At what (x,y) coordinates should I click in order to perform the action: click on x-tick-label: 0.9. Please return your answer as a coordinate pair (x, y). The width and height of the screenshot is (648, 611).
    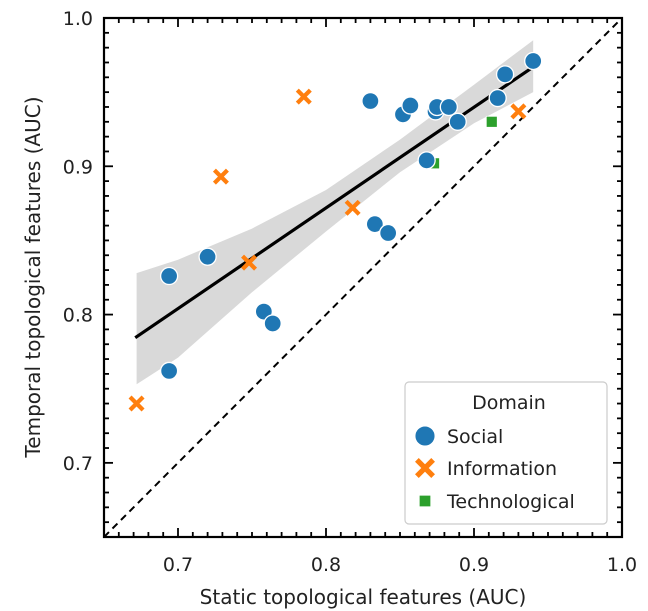
    Looking at the image, I should click on (474, 565).